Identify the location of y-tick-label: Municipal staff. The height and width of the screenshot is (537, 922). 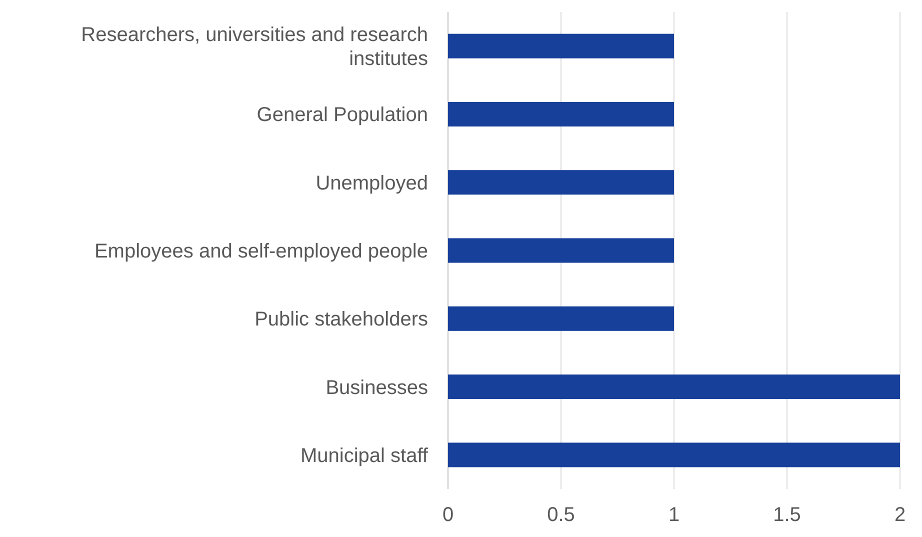
(364, 455).